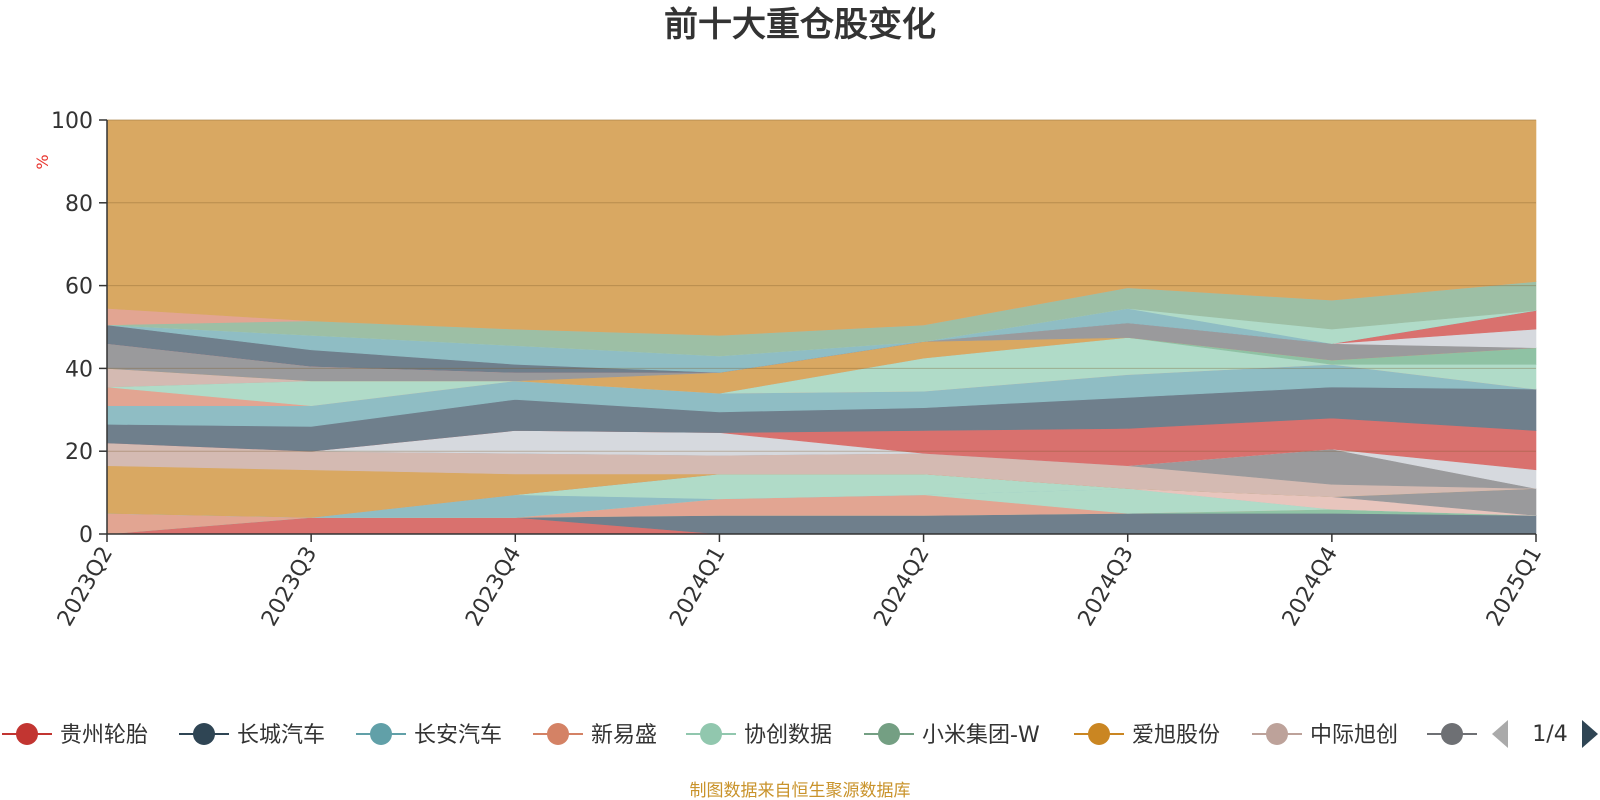 The height and width of the screenshot is (800, 1600). I want to click on legend-item: 中际旭创, so click(1325, 735).